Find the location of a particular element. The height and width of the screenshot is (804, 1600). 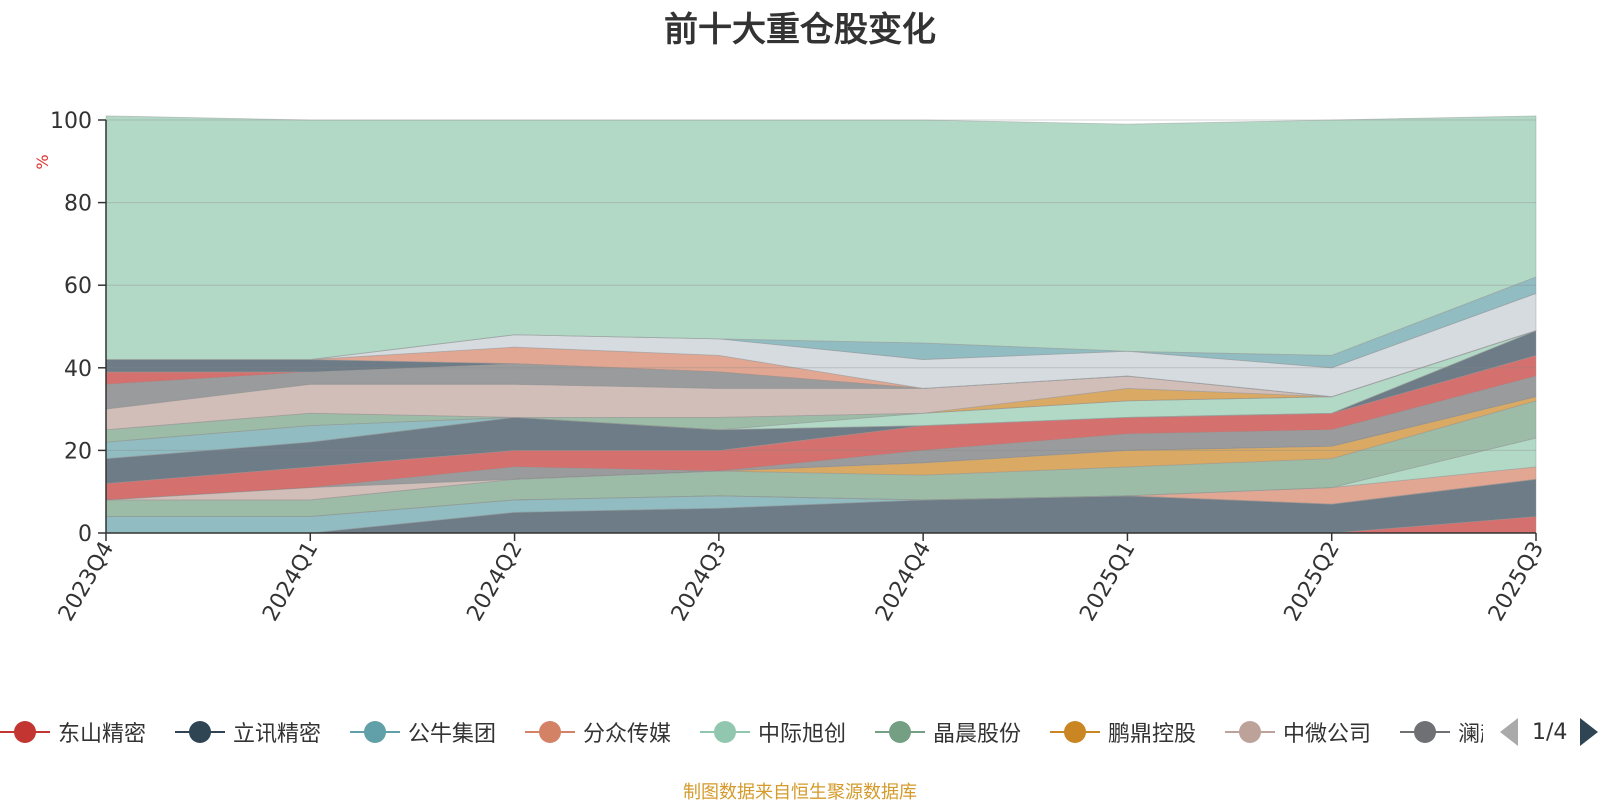

legend-label: 公牛集团 is located at coordinates (452, 734).